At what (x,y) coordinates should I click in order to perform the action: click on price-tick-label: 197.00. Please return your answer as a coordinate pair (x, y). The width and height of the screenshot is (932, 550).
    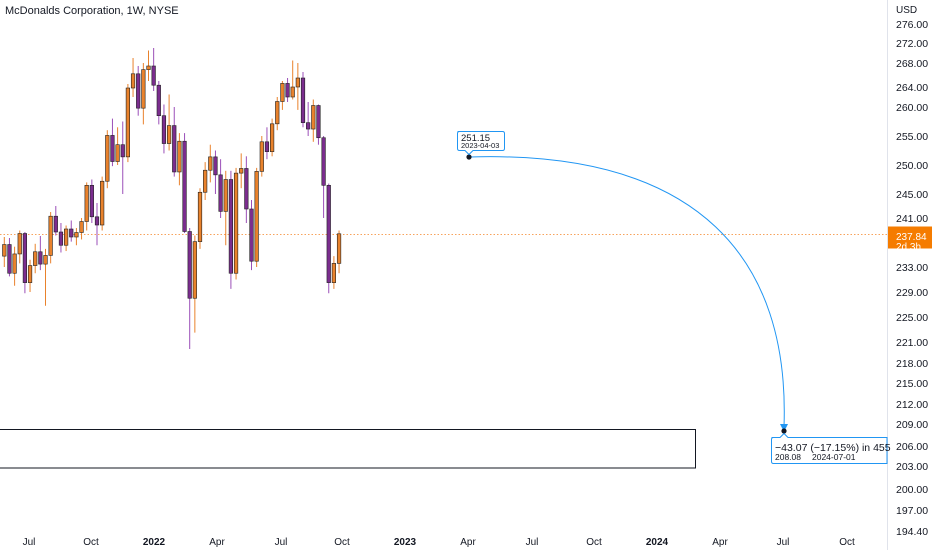
    Looking at the image, I should click on (912, 511).